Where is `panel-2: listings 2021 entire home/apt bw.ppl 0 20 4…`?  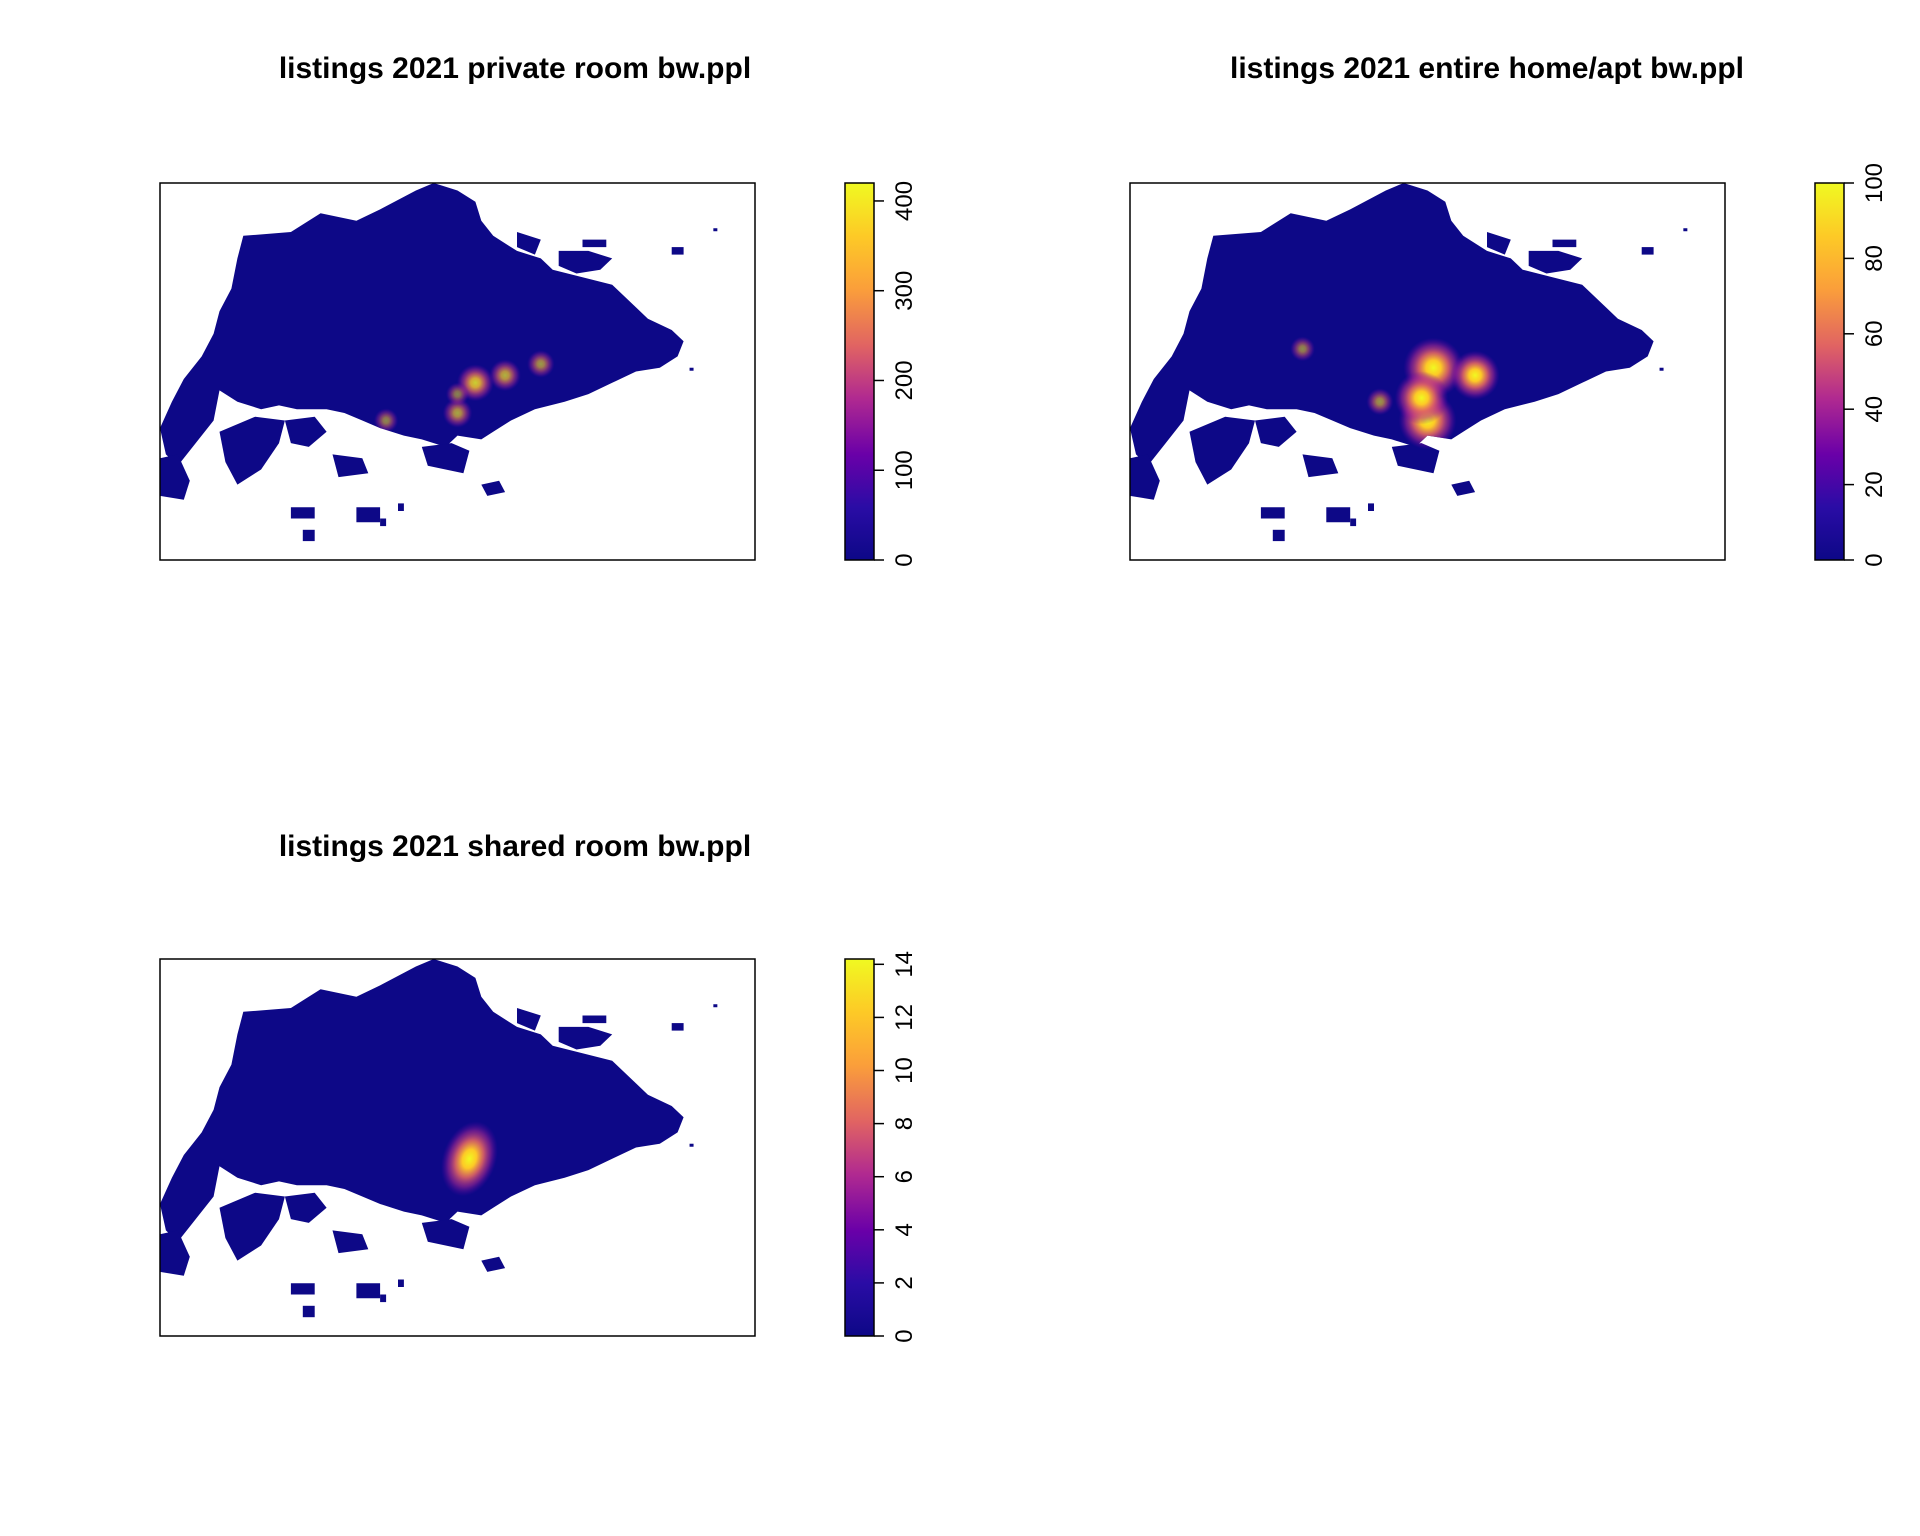 panel-2: listings 2021 entire home/apt bw.ppl 0 20 4… is located at coordinates (1508, 309).